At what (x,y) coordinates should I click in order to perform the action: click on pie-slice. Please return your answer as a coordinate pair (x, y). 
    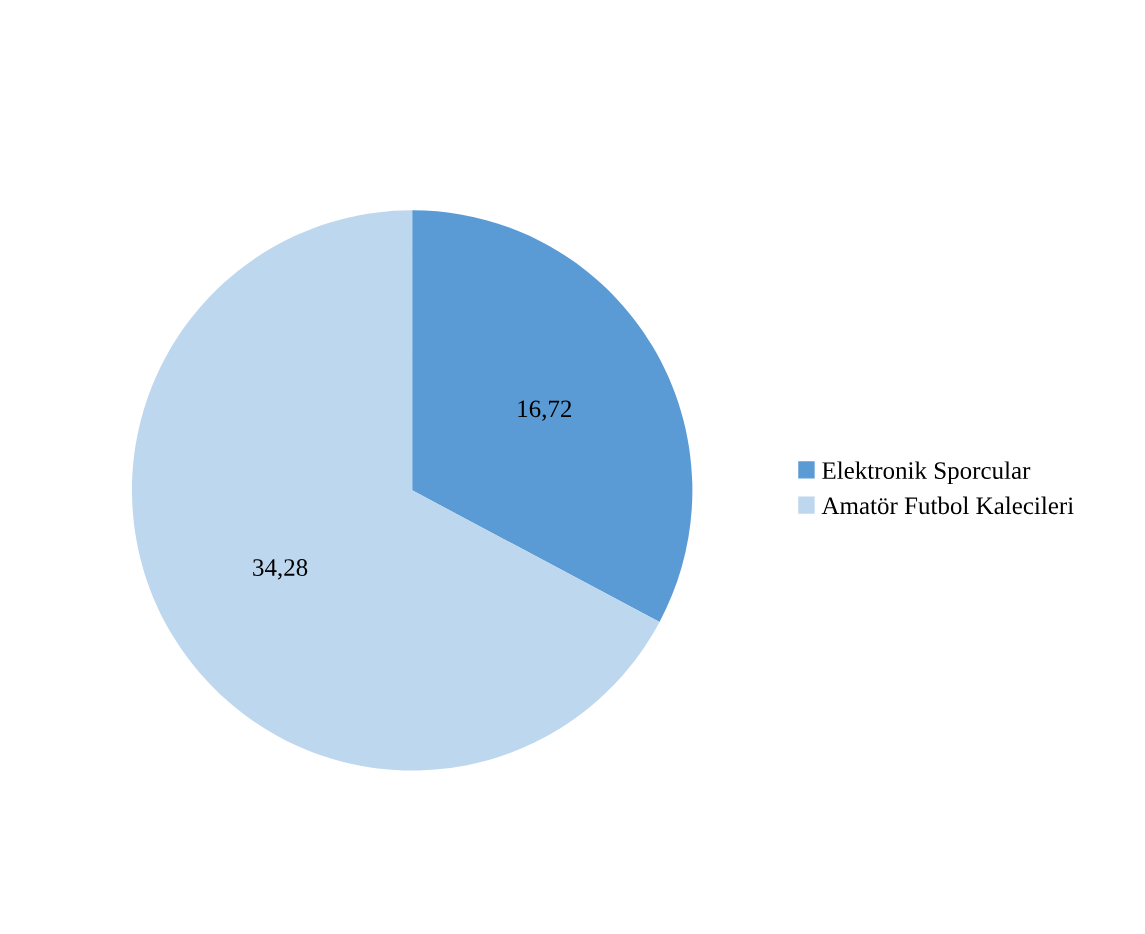
    Looking at the image, I should click on (552, 416).